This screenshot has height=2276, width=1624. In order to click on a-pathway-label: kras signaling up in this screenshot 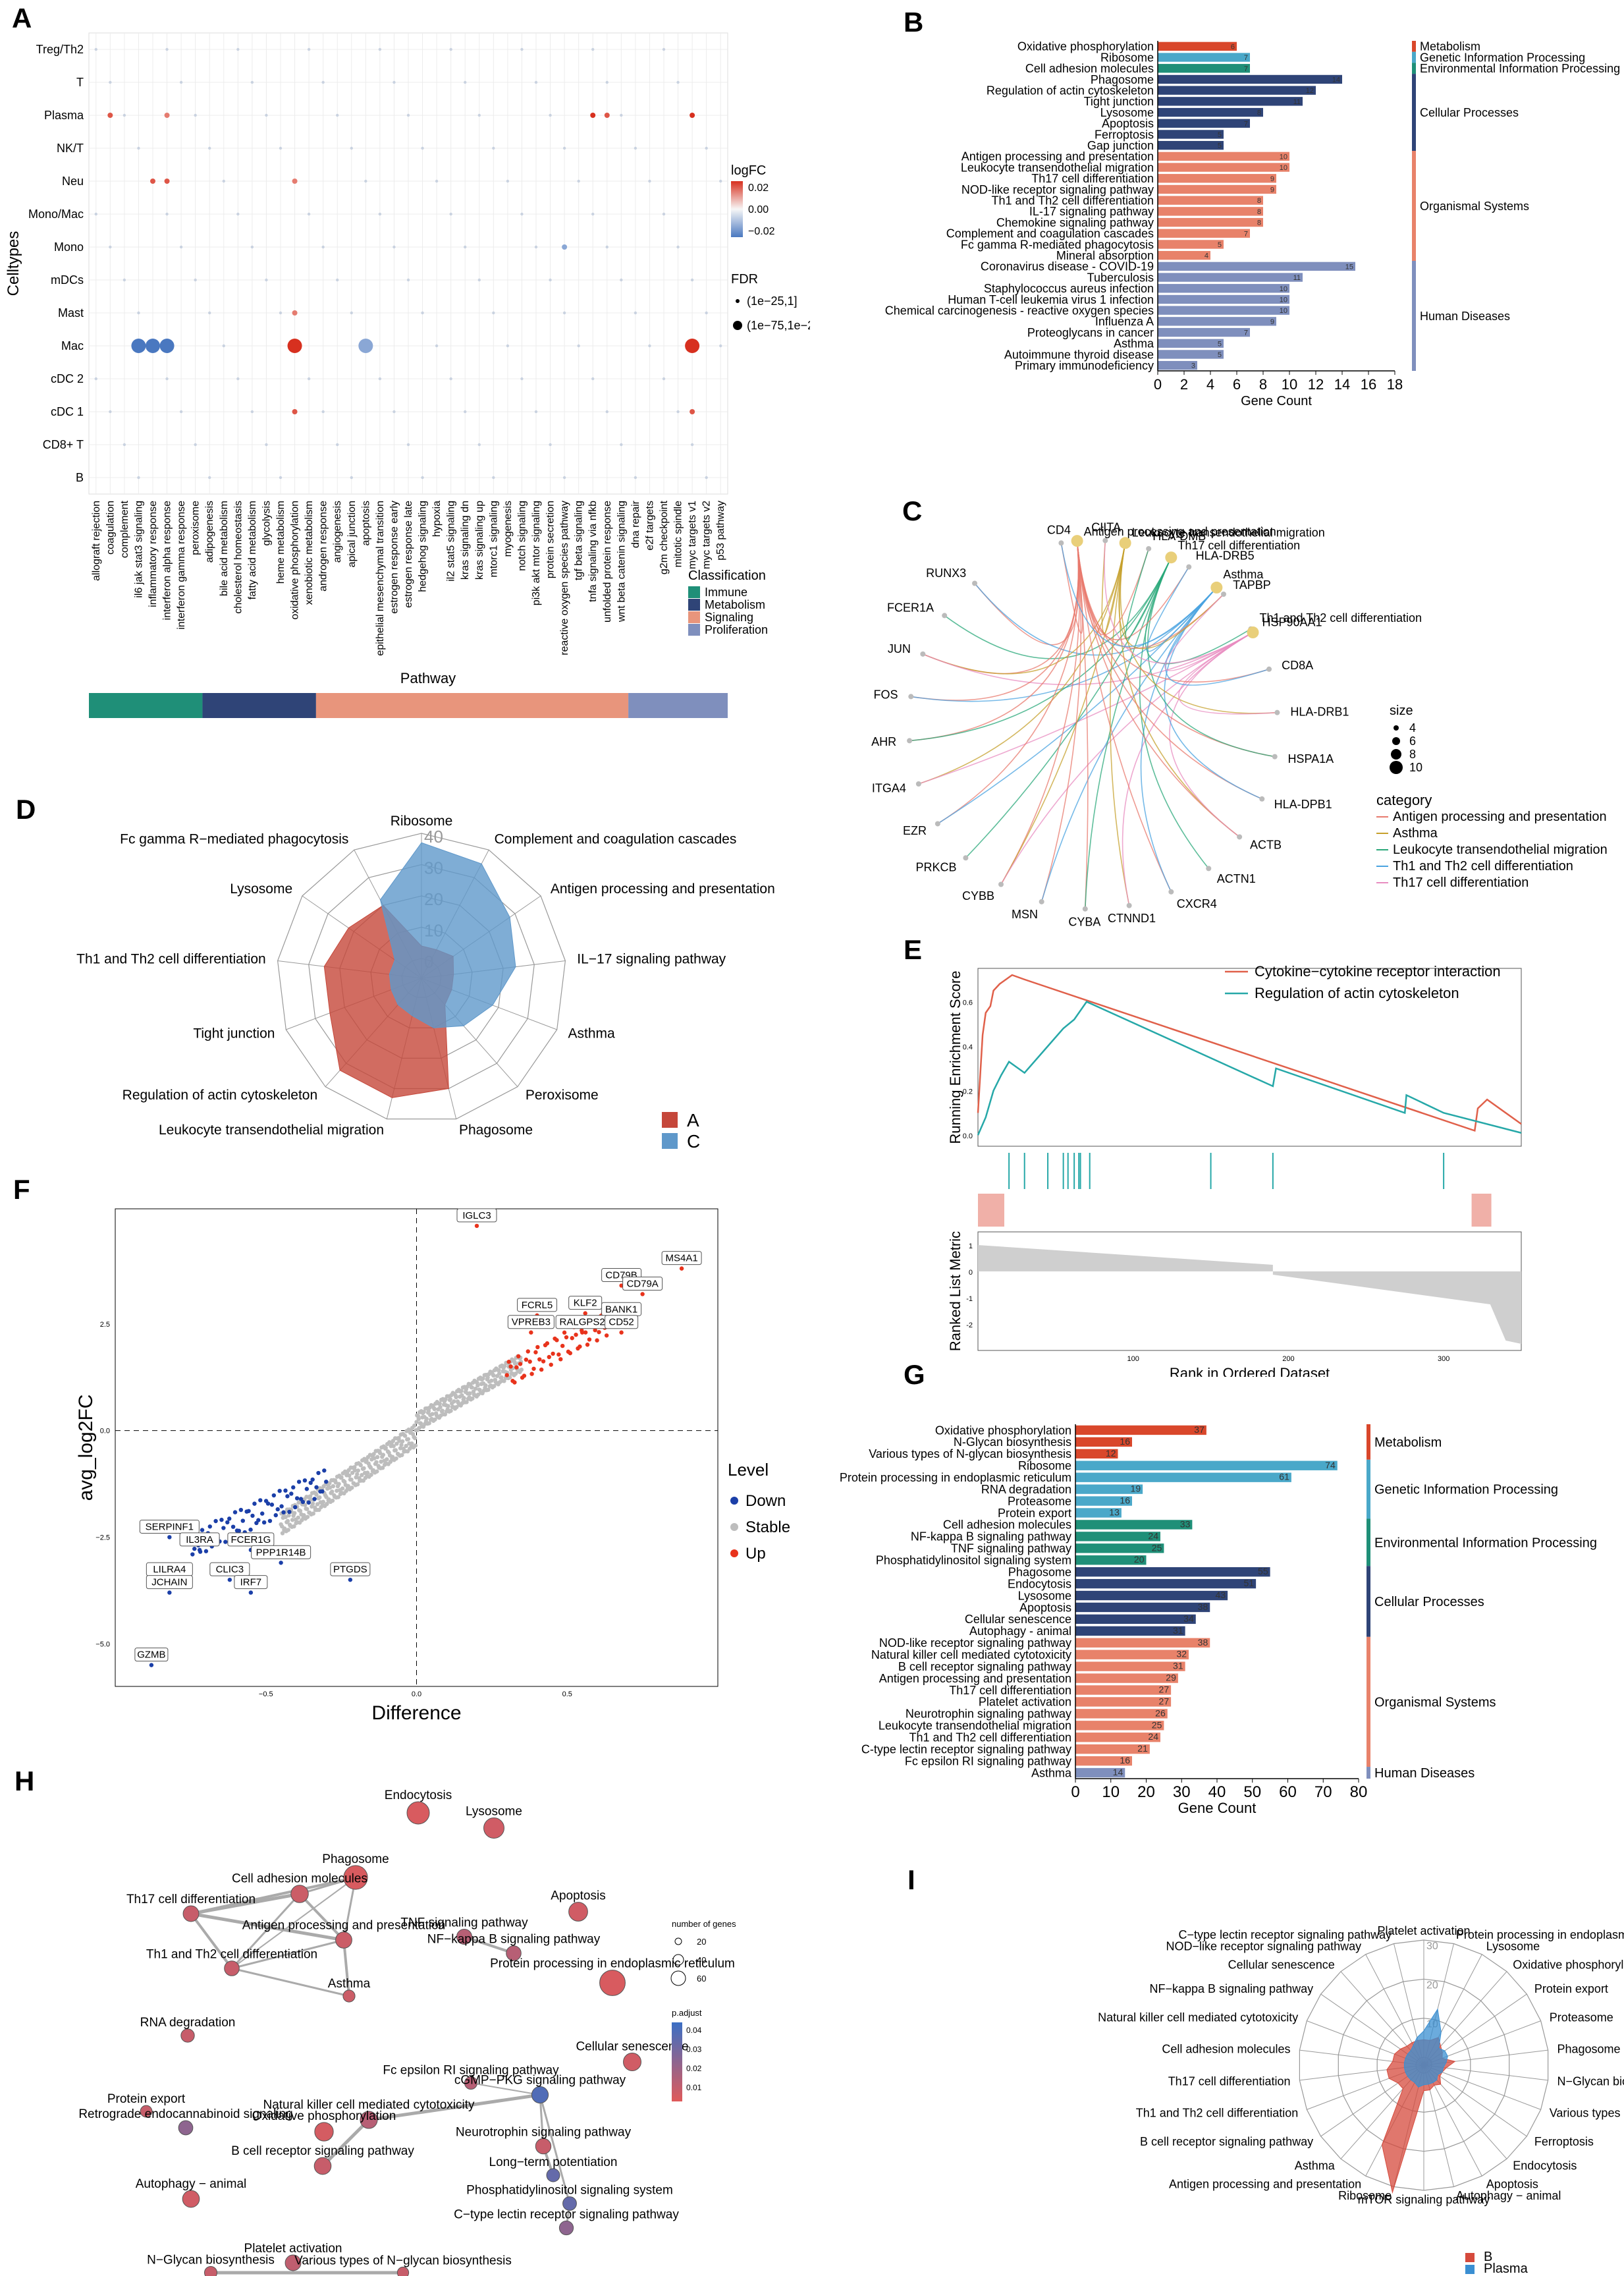, I will do `click(480, 540)`.